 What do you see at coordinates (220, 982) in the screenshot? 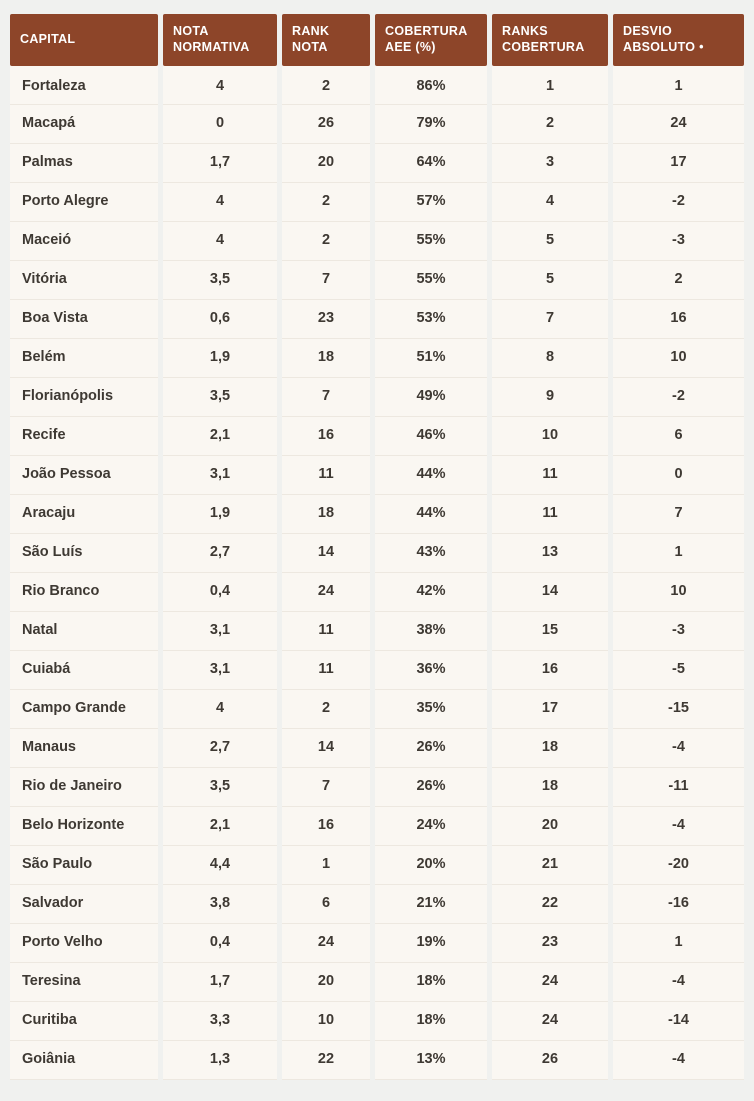
I see `table-cell: 1,7` at bounding box center [220, 982].